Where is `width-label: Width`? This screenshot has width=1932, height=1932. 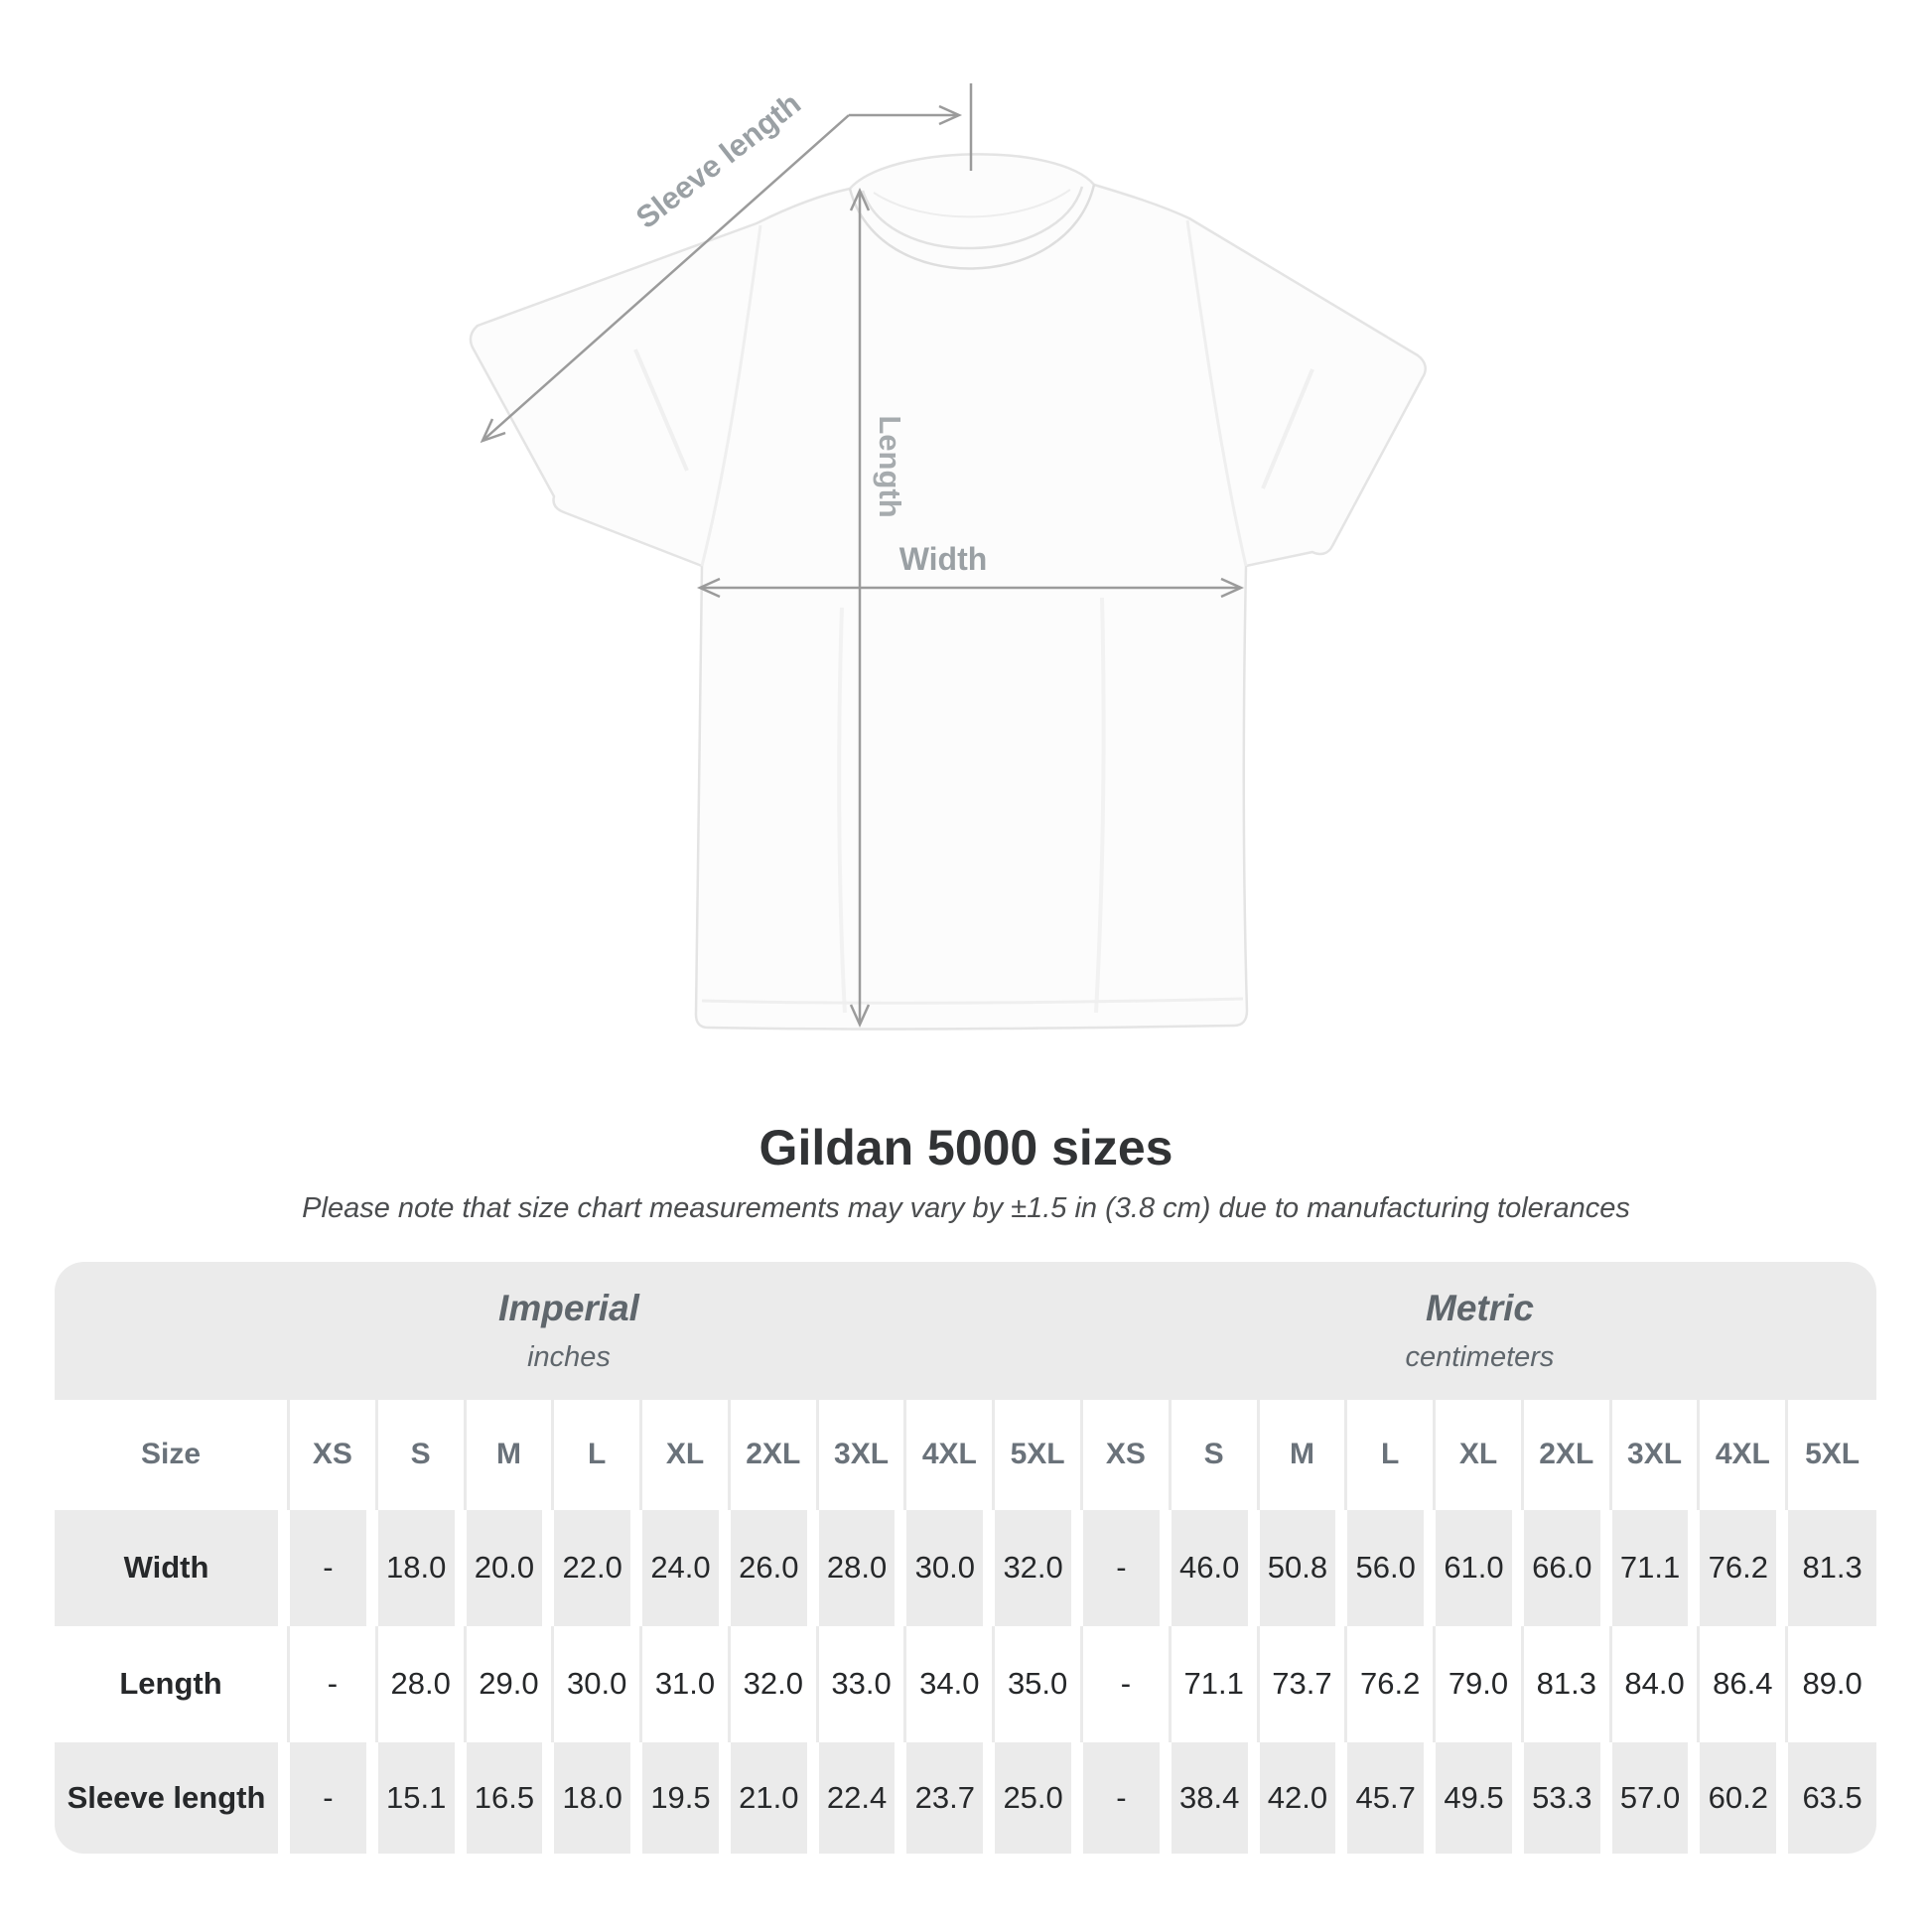
width-label: Width is located at coordinates (943, 559).